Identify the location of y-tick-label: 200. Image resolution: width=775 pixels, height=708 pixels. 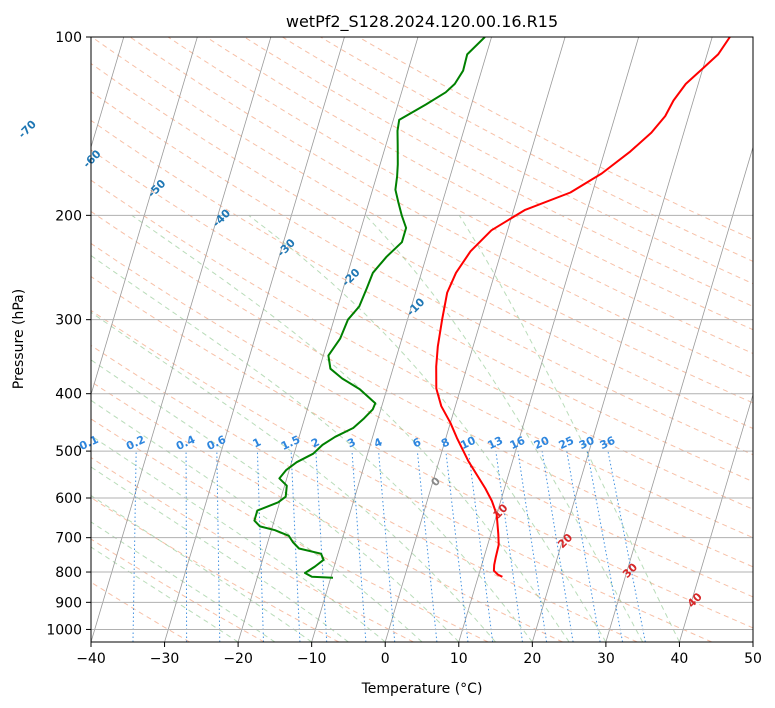
(68, 216).